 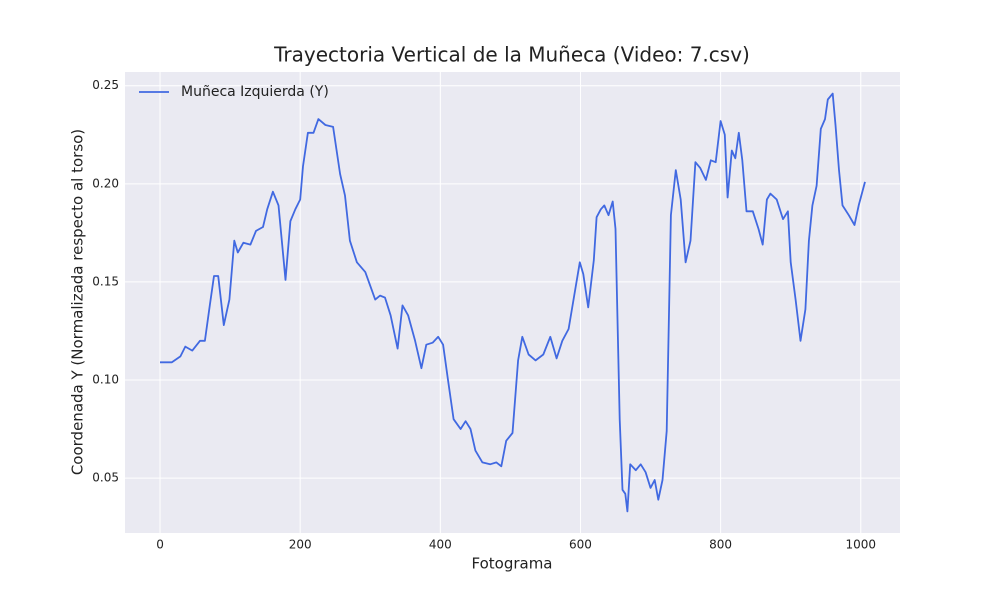 I want to click on legend-label: Muñeca Izquierda (Y), so click(x=255, y=92).